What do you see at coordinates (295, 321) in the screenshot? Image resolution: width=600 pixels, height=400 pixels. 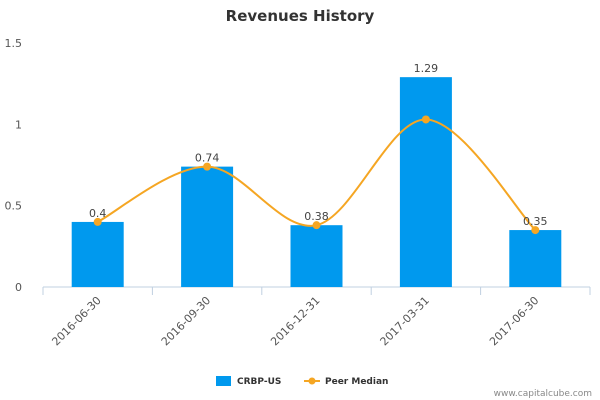 I see `x-tick-label: 2016-12-31` at bounding box center [295, 321].